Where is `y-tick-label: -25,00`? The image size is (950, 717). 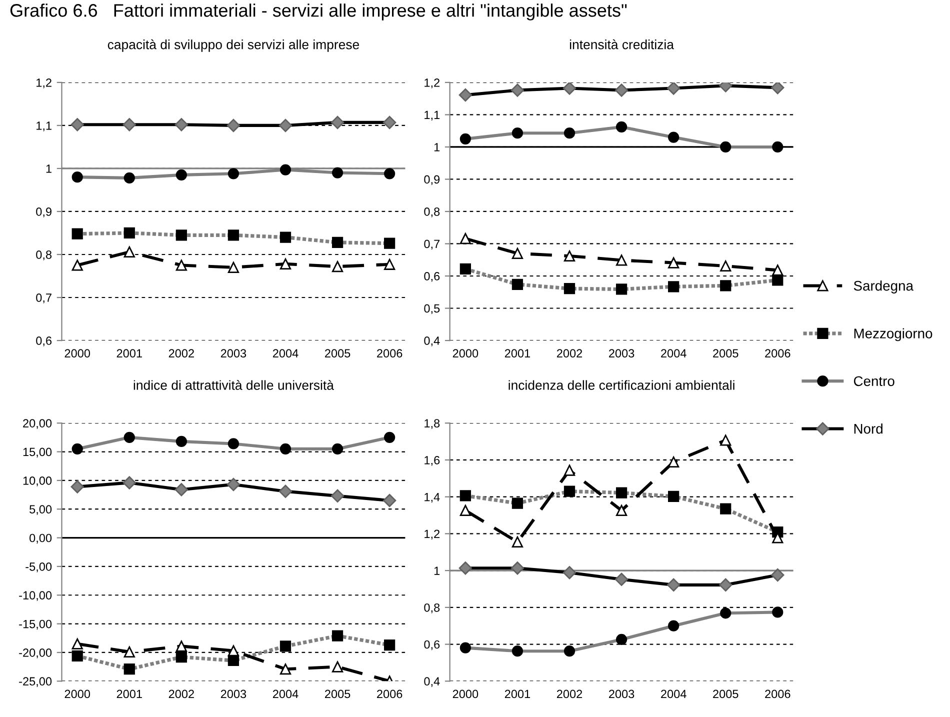
y-tick-label: -25,00 is located at coordinates (35, 682).